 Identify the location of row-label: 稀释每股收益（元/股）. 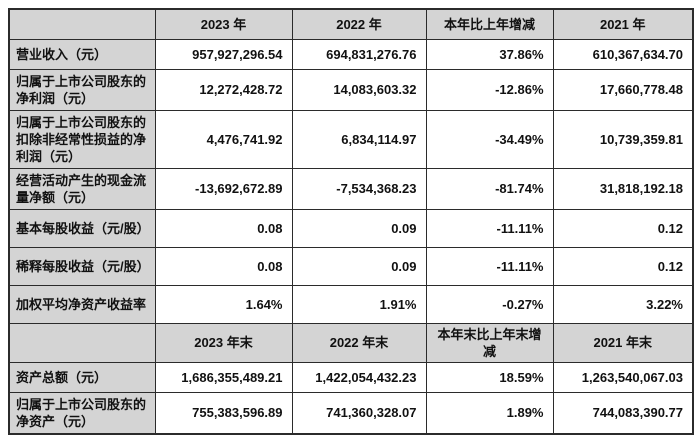
(82, 266).